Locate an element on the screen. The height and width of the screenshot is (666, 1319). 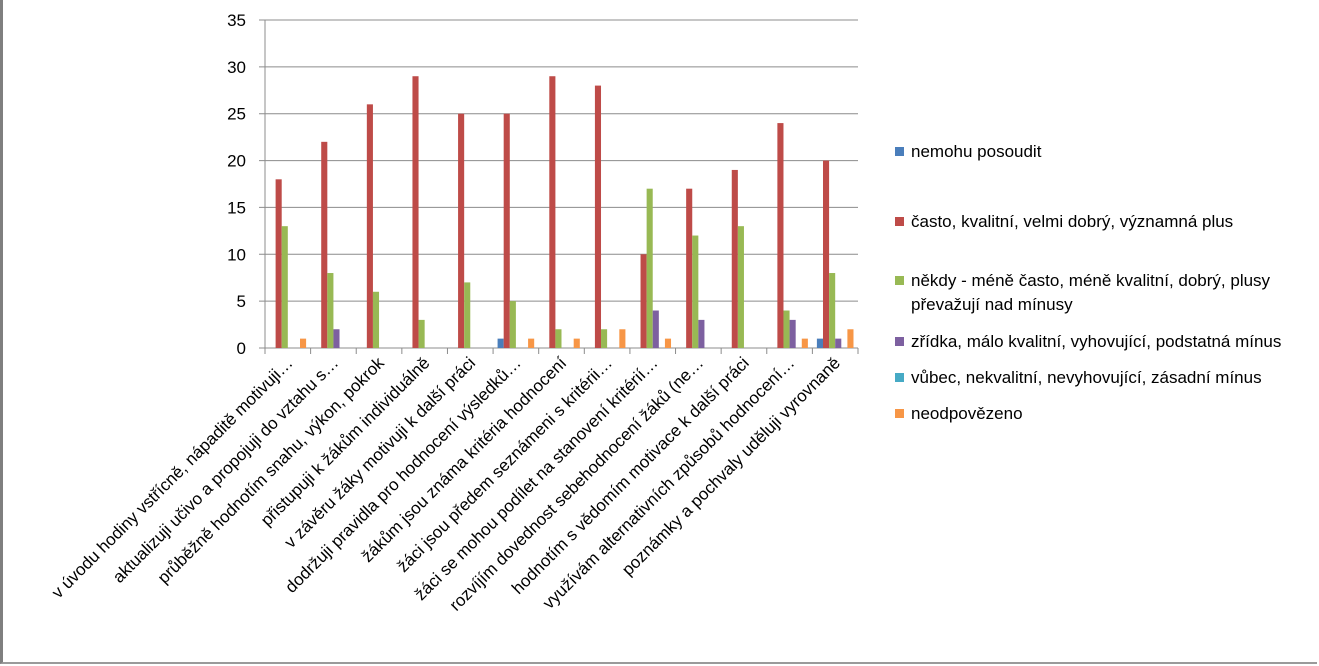
legend-item-nemohu-posoudit: nemohu posoudit is located at coordinates (1105, 152).